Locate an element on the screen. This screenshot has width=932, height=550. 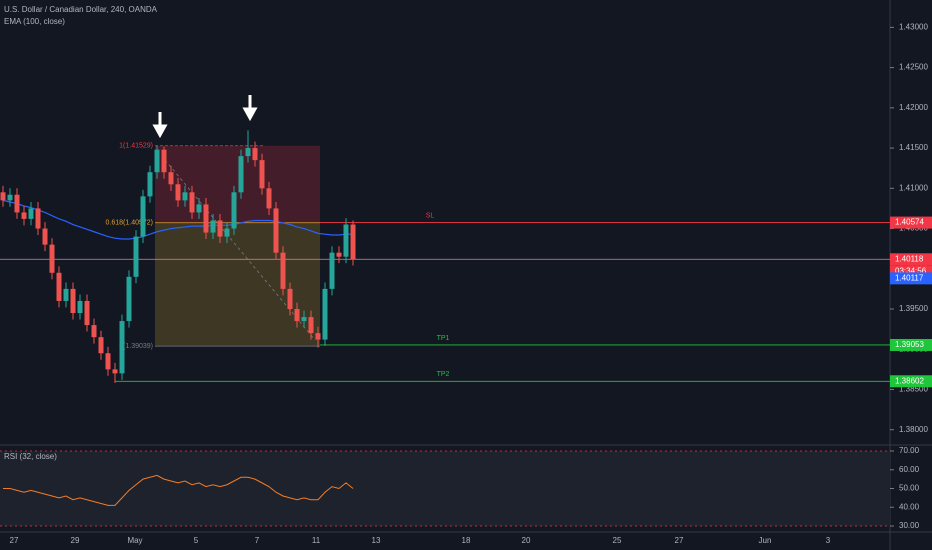
arrows is located at coordinates (205, 117).